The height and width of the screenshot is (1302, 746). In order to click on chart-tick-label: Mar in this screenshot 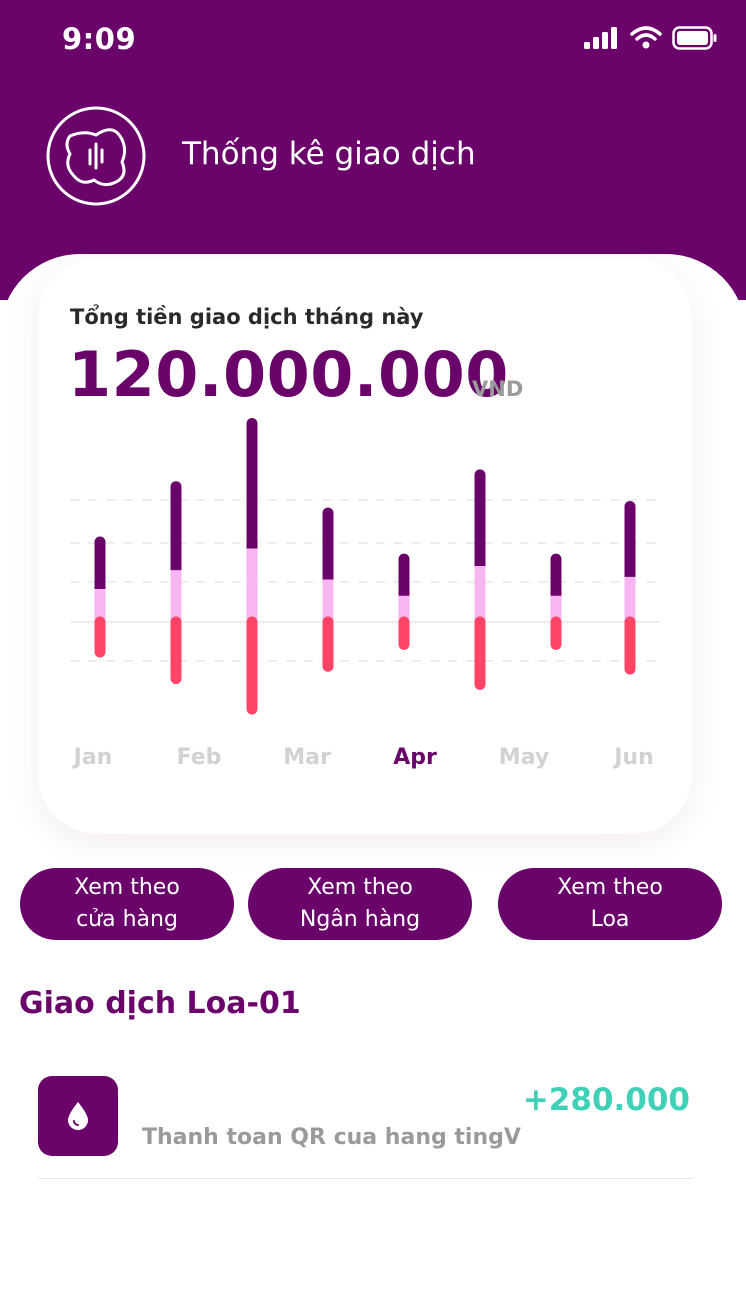, I will do `click(307, 757)`.